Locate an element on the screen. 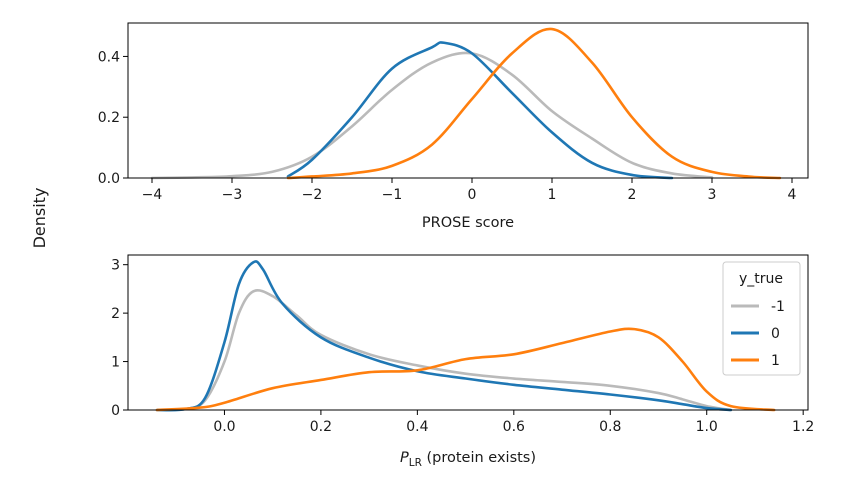 This screenshot has width=850, height=478. x-tick-label: 1 is located at coordinates (552, 195).